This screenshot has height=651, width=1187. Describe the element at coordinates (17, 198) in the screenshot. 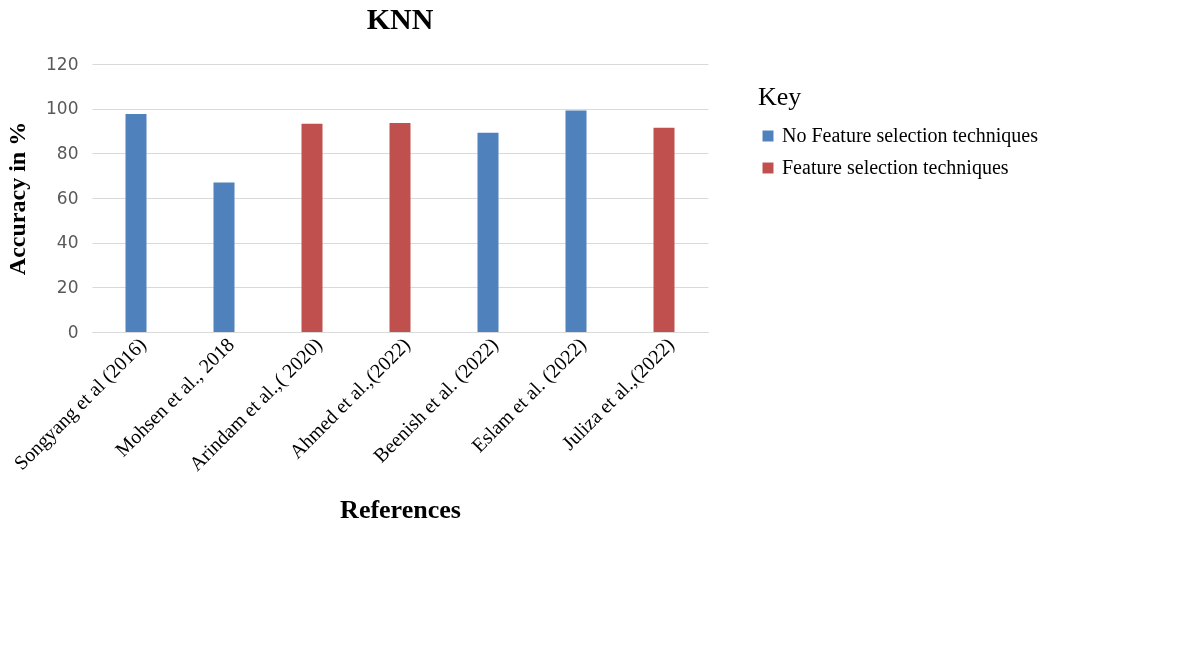

I see `y-axis-title: Accuracy in %` at that location.